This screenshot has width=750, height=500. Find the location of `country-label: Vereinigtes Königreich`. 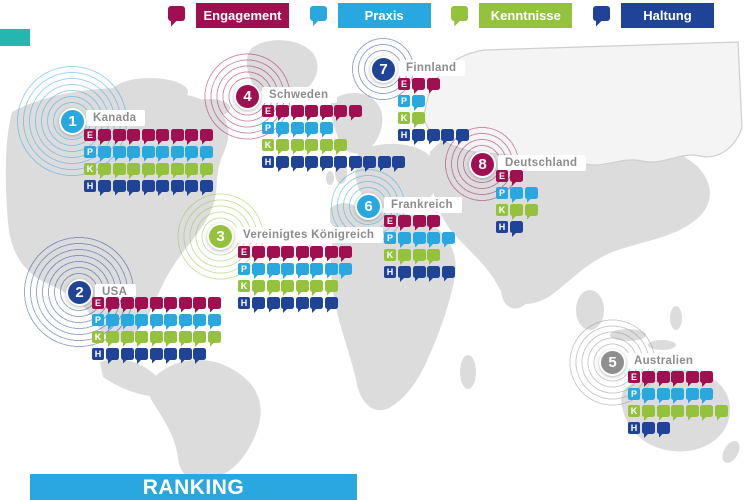

country-label: Vereinigtes Königreich is located at coordinates (310, 235).